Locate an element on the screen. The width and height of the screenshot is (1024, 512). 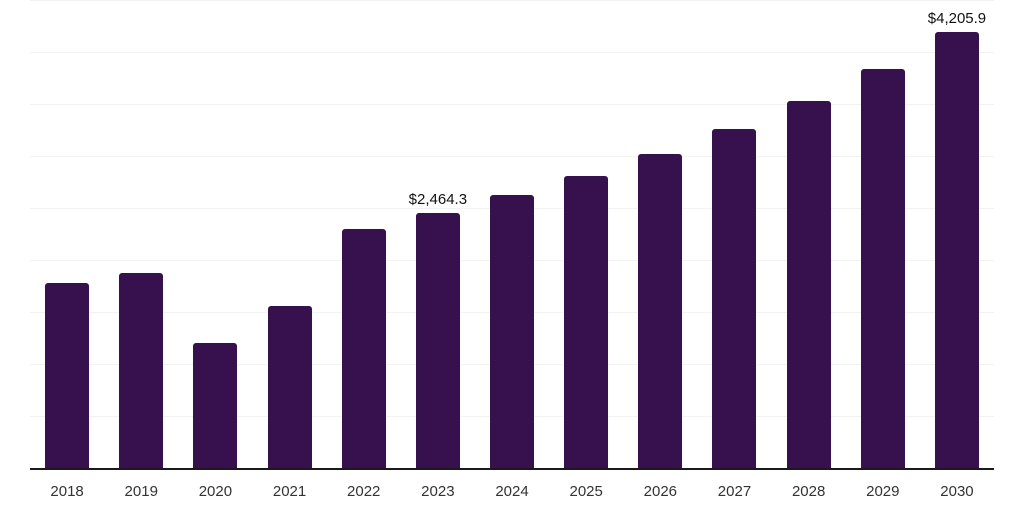
x-axis-label-2028: 2028 is located at coordinates (808, 491).